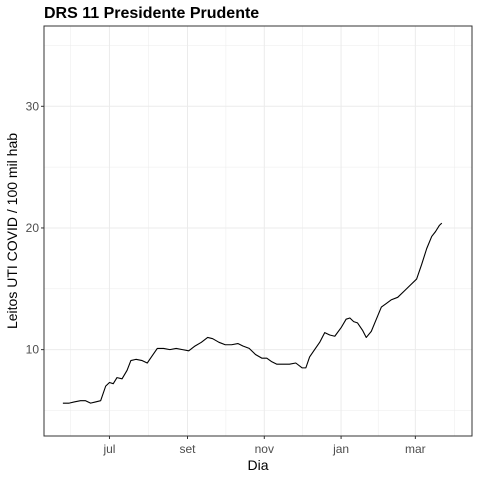 This screenshot has width=480, height=480. I want to click on x-tick-label: jan, so click(340, 449).